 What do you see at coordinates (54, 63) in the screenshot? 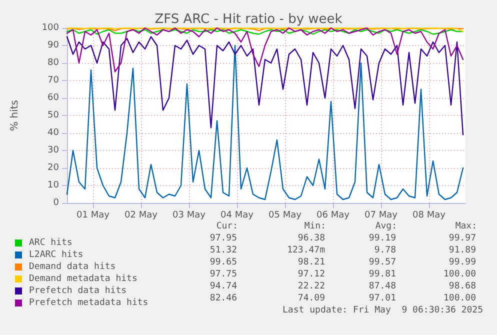
I see `y-tick-label: 80` at bounding box center [54, 63].